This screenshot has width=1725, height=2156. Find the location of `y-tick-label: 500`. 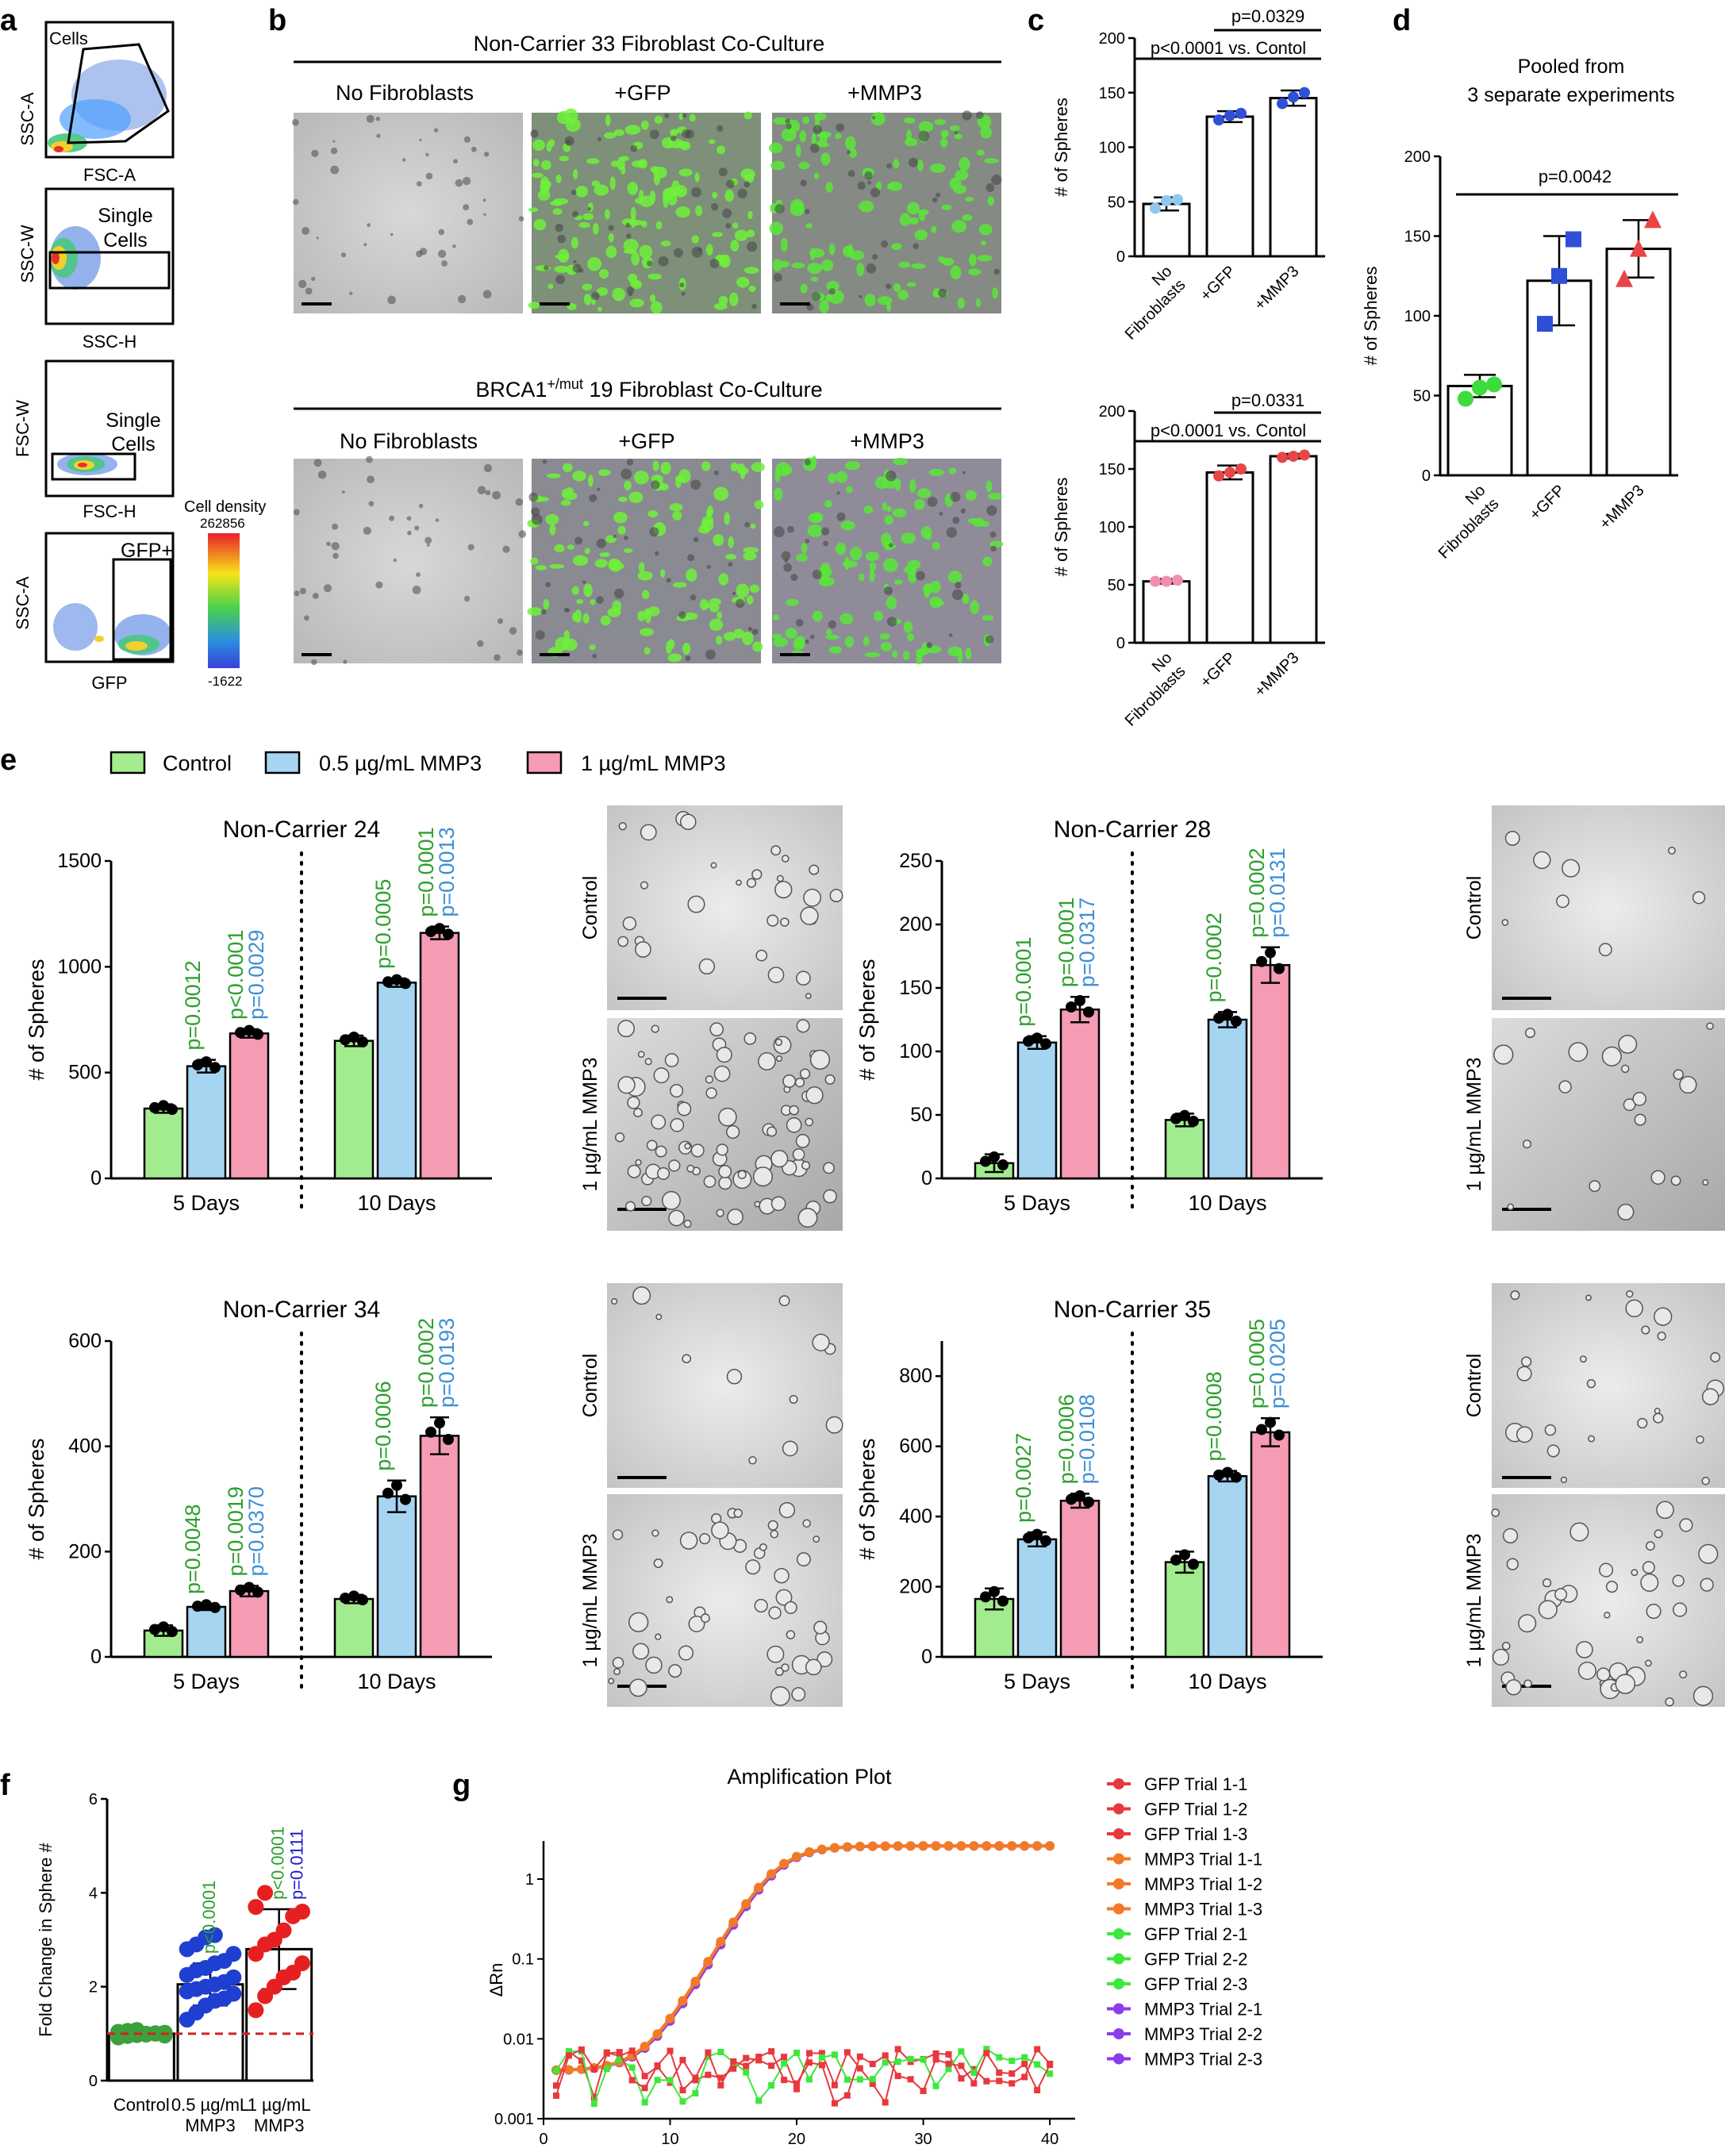

y-tick-label: 500 is located at coordinates (85, 1073).